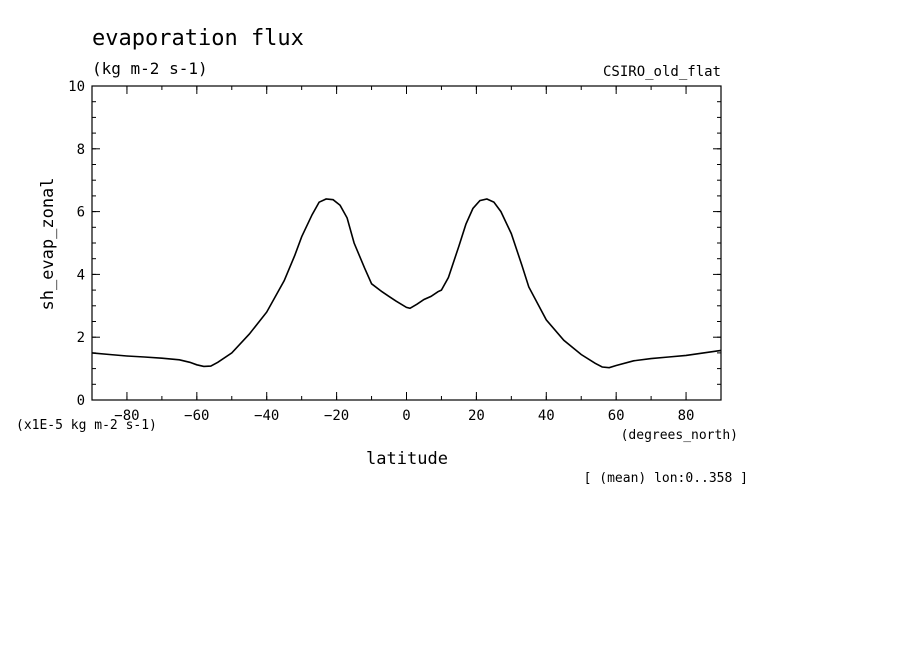  What do you see at coordinates (76, 87) in the screenshot?
I see `y-tick-label: 10` at bounding box center [76, 87].